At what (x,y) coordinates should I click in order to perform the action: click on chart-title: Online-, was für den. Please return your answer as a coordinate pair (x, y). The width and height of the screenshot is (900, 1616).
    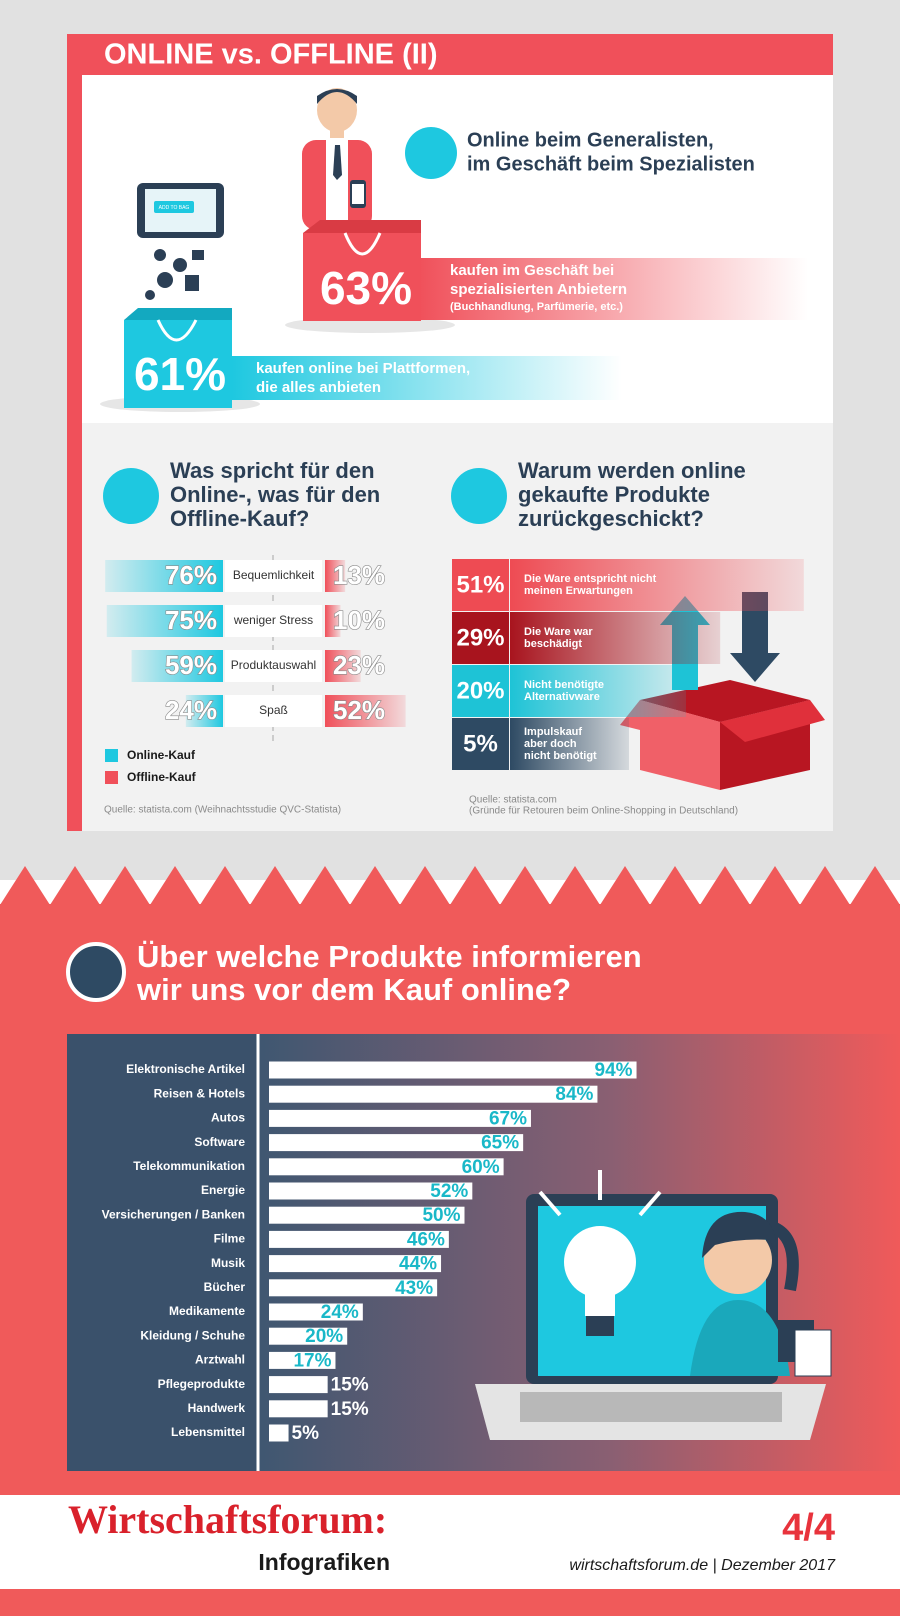
    Looking at the image, I should click on (275, 494).